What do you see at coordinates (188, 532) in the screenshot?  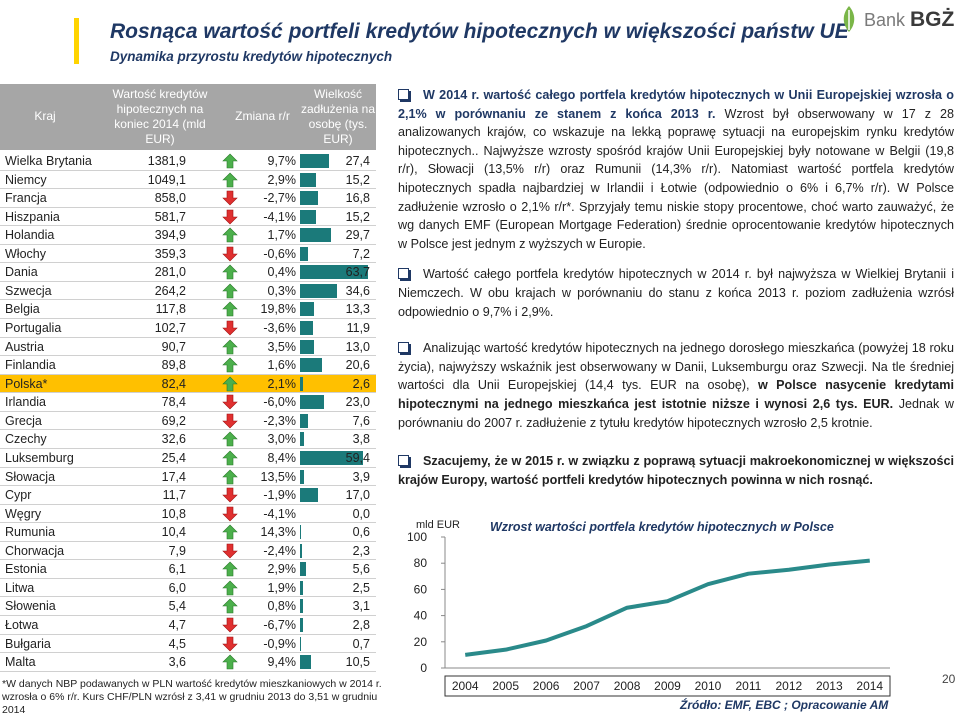 I see `table-row: Rumunia 10,4 14,3% 0,6` at bounding box center [188, 532].